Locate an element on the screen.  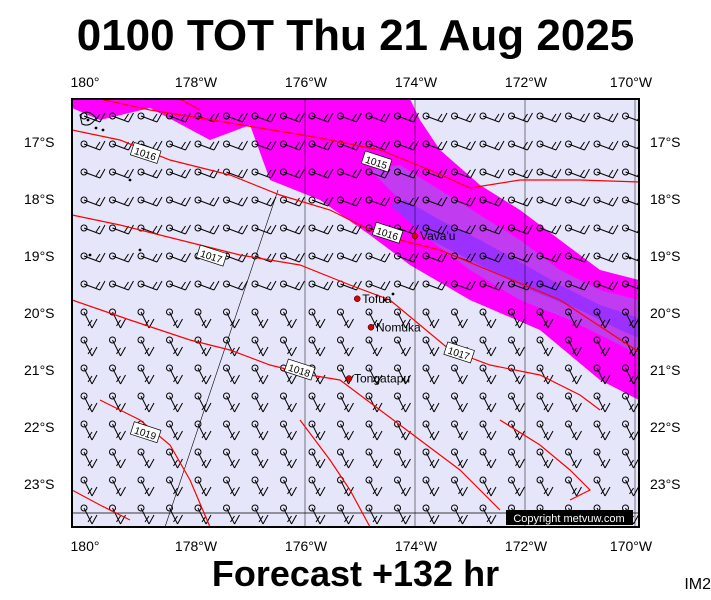
lon-tick-label: 172°W is located at coordinates (526, 82).